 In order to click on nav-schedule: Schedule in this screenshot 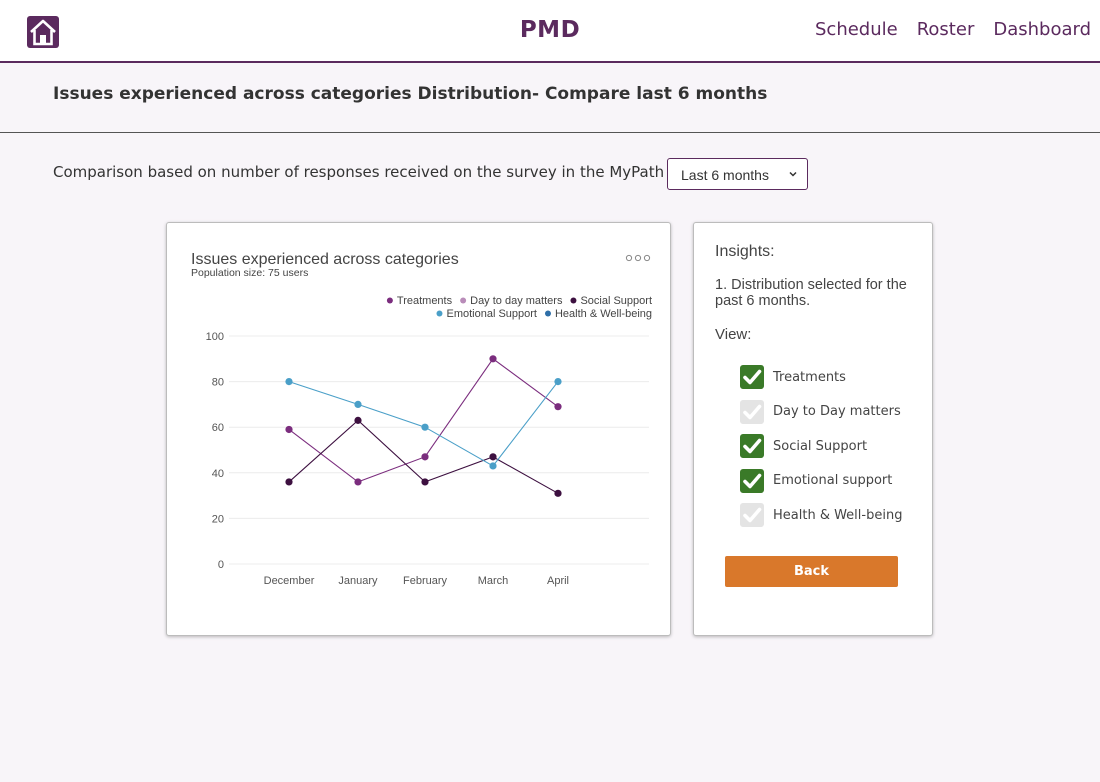, I will do `click(856, 29)`.